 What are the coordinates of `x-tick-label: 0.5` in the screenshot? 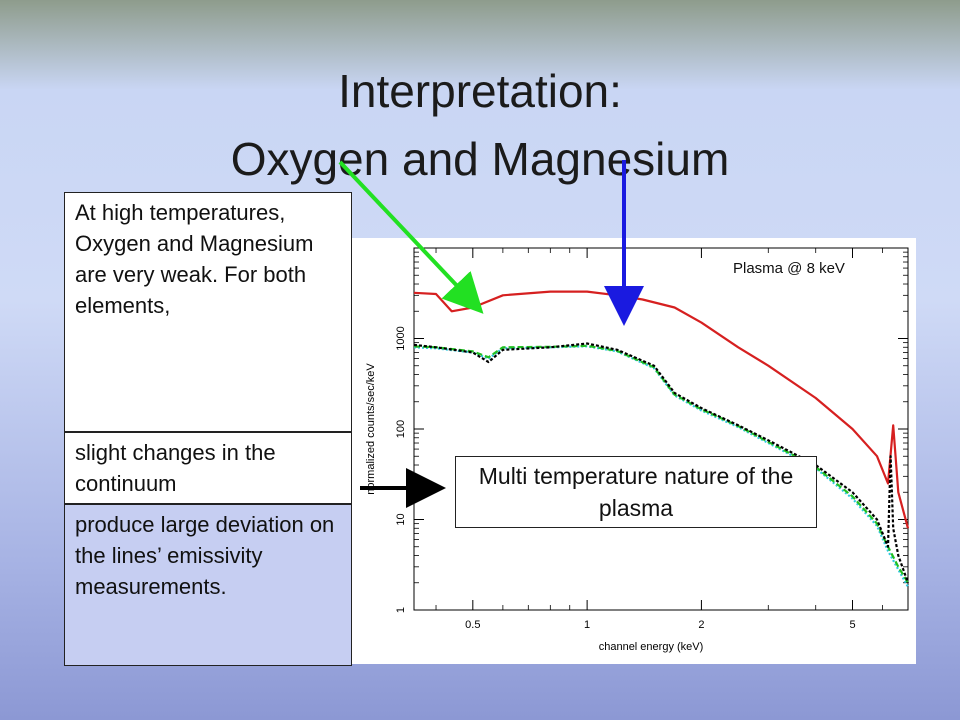 It's located at (472, 625).